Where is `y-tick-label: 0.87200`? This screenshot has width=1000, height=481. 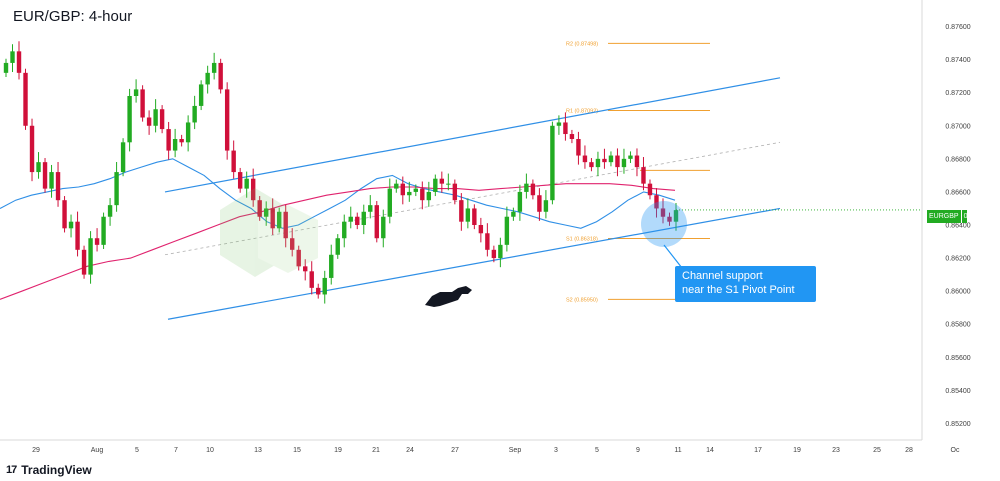
y-tick-label: 0.87200 is located at coordinates (957, 93).